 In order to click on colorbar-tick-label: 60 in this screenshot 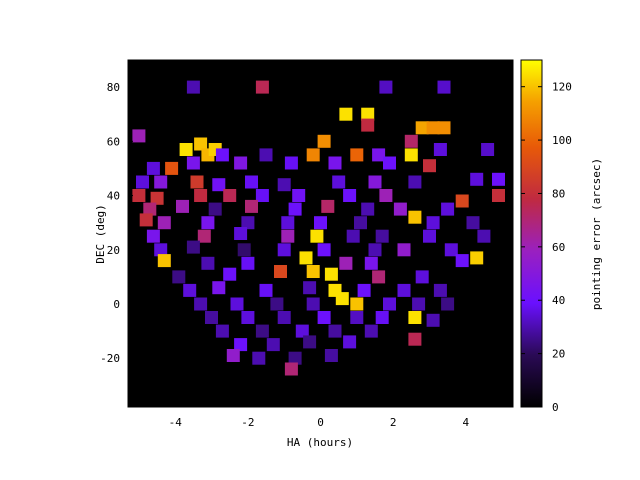, I will do `click(558, 247)`.